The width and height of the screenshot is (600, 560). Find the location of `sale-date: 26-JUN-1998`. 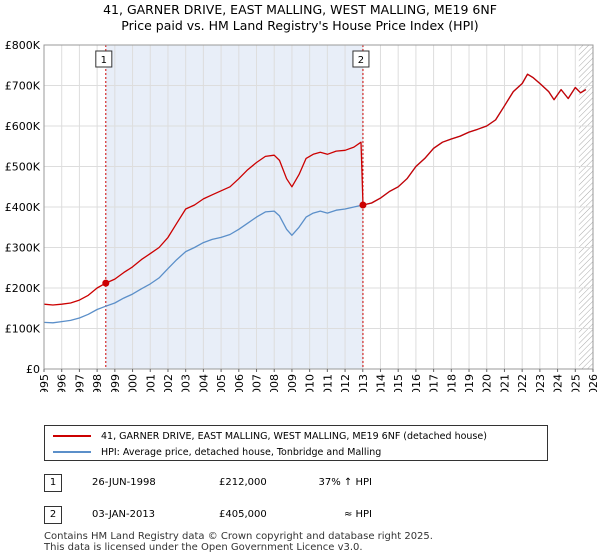

sale-date: 26-JUN-1998 is located at coordinates (124, 482).